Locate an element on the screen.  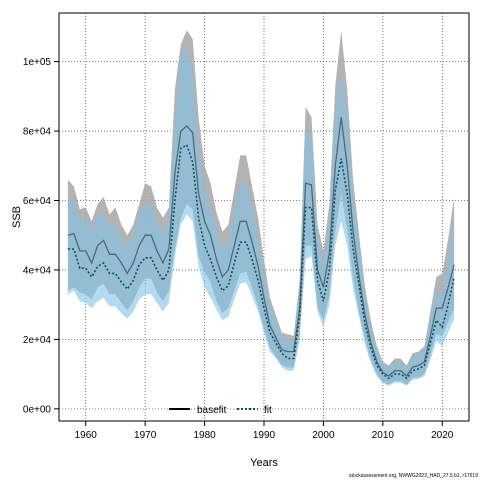
y-tick-label: 4e+04 is located at coordinates (37, 270).